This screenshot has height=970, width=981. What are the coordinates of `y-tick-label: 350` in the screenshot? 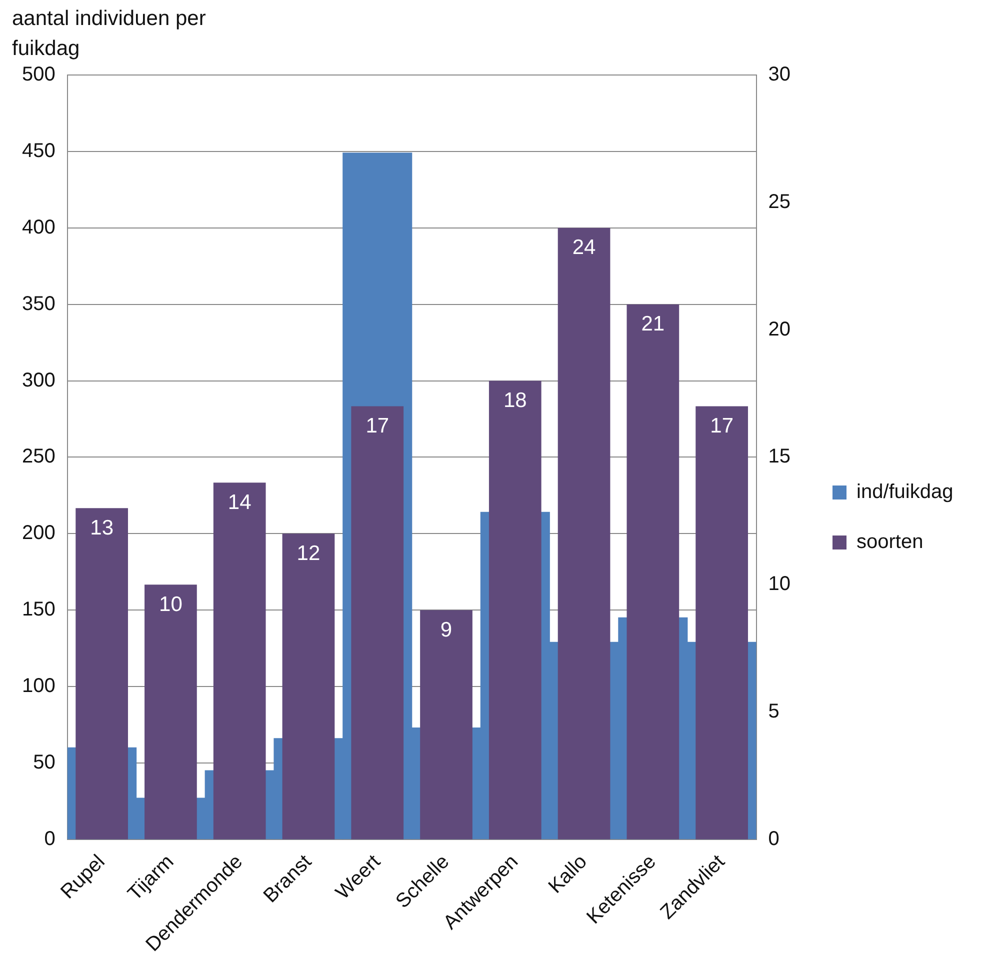 It's located at (39, 303).